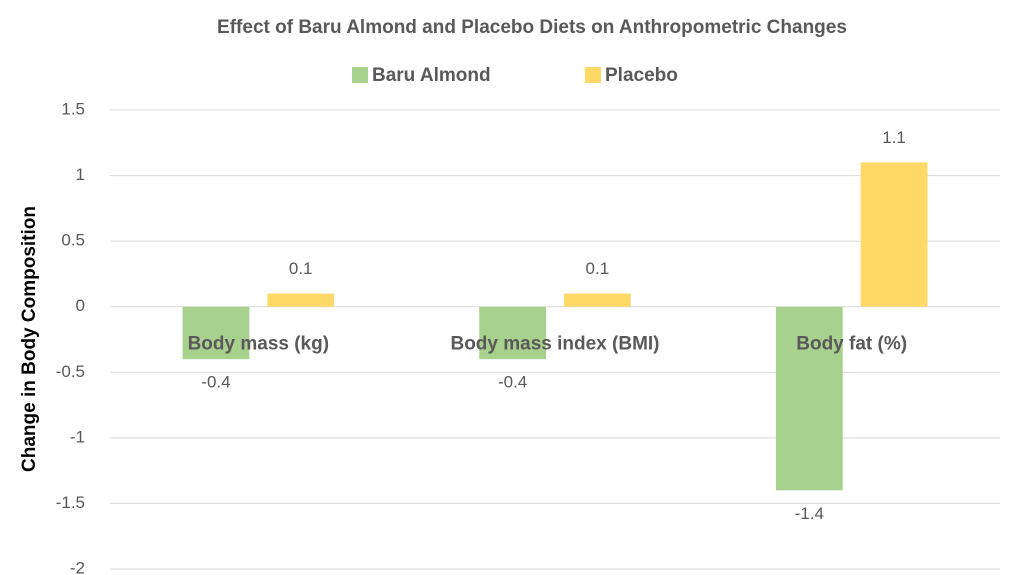 Image resolution: width=1009 pixels, height=575 pixels. What do you see at coordinates (77, 436) in the screenshot?
I see `y-tick-label: -1` at bounding box center [77, 436].